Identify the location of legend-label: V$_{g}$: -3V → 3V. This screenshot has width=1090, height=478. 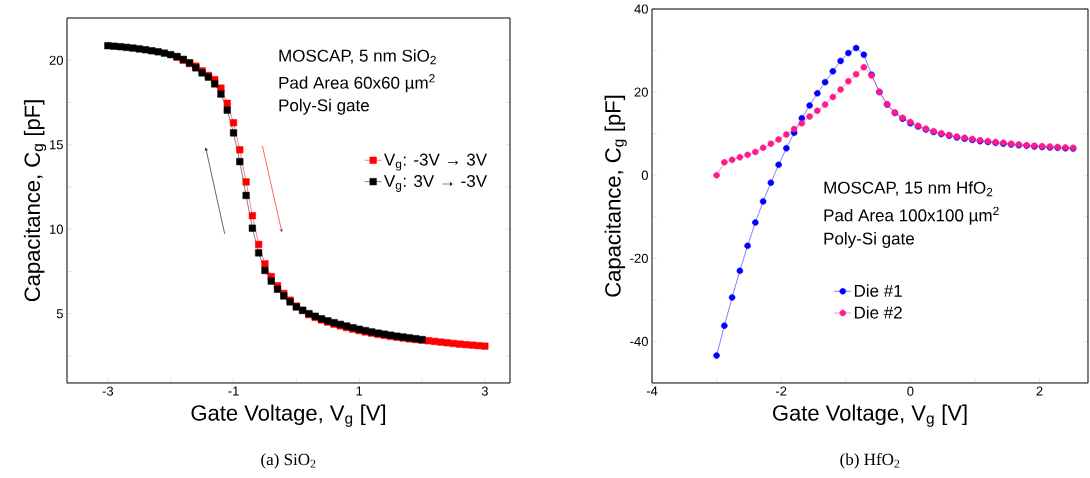
(436, 162).